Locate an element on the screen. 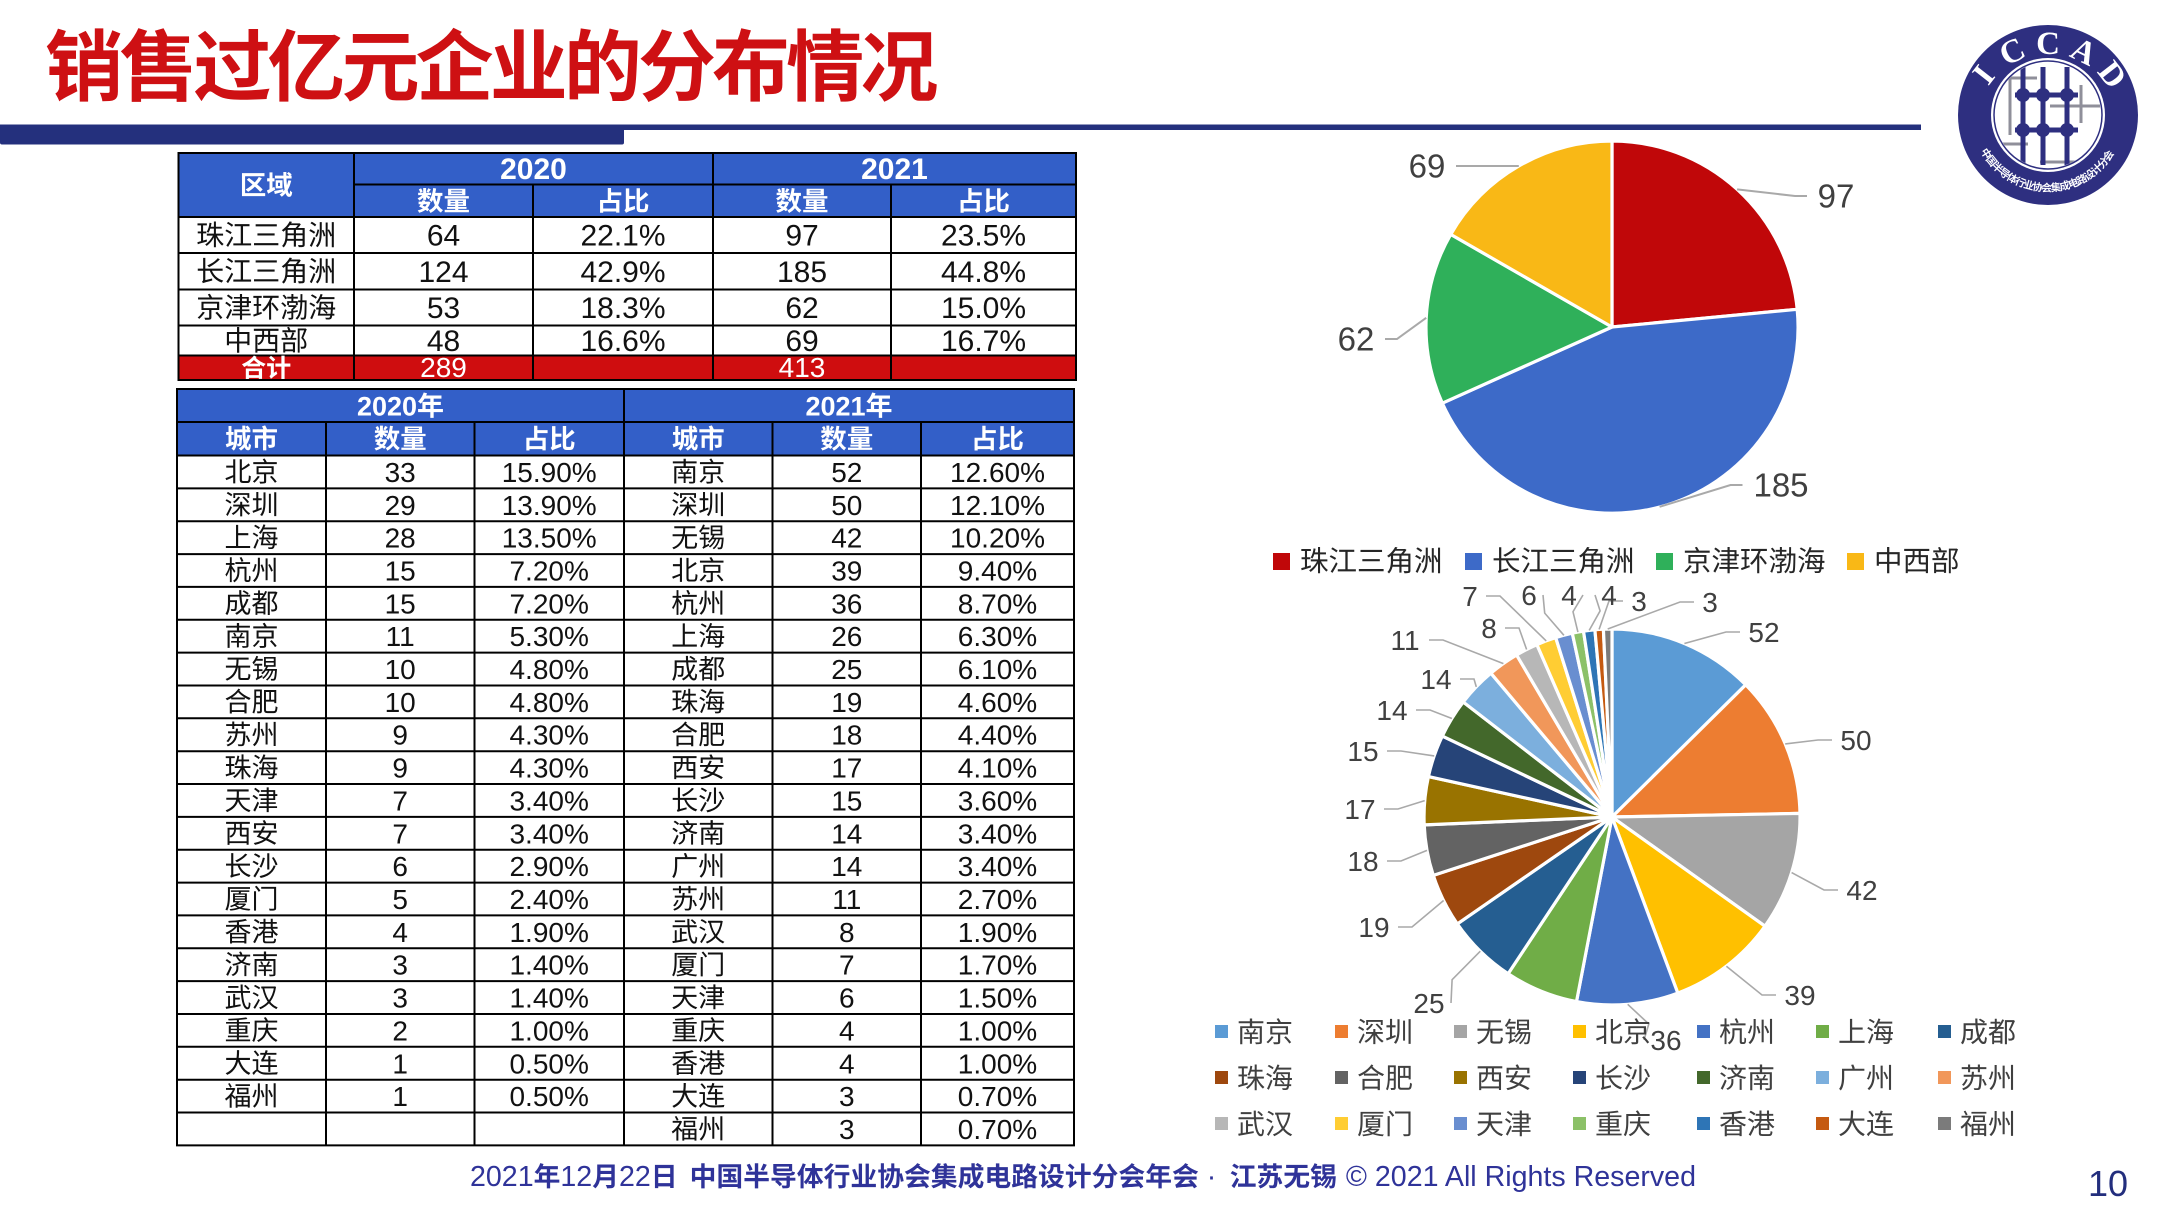 This screenshot has height=1216, width=2160. svg-text: 18.3% is located at coordinates (622, 308).